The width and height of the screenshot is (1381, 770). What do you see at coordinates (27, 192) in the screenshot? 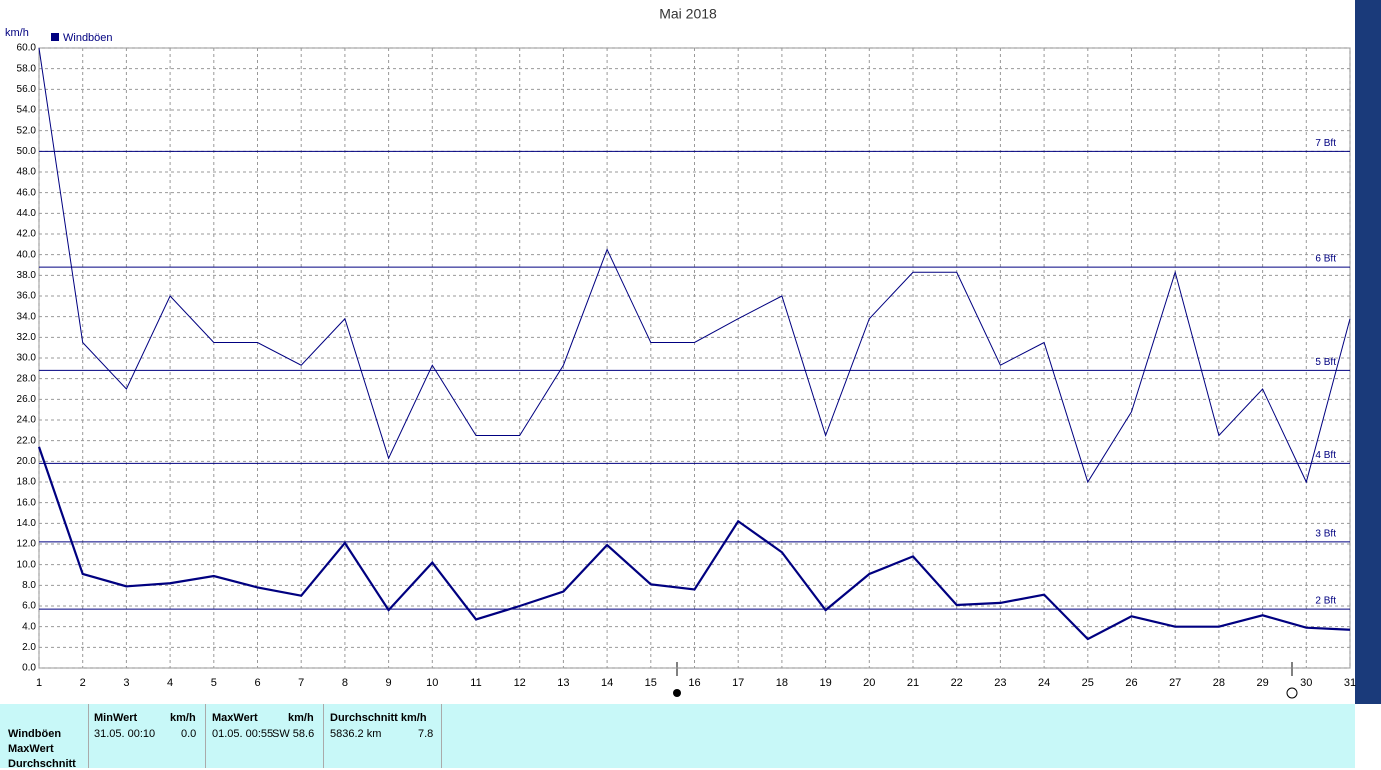
I see `y-tick-label: 46.0` at bounding box center [27, 192].